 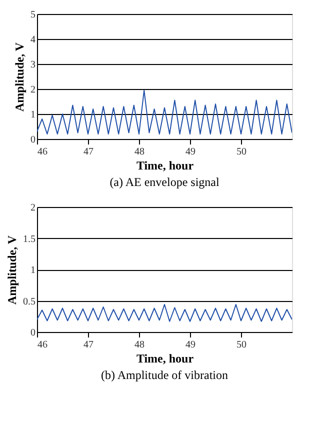 I want to click on text: (a) AE envelope signal, so click(x=165, y=182).